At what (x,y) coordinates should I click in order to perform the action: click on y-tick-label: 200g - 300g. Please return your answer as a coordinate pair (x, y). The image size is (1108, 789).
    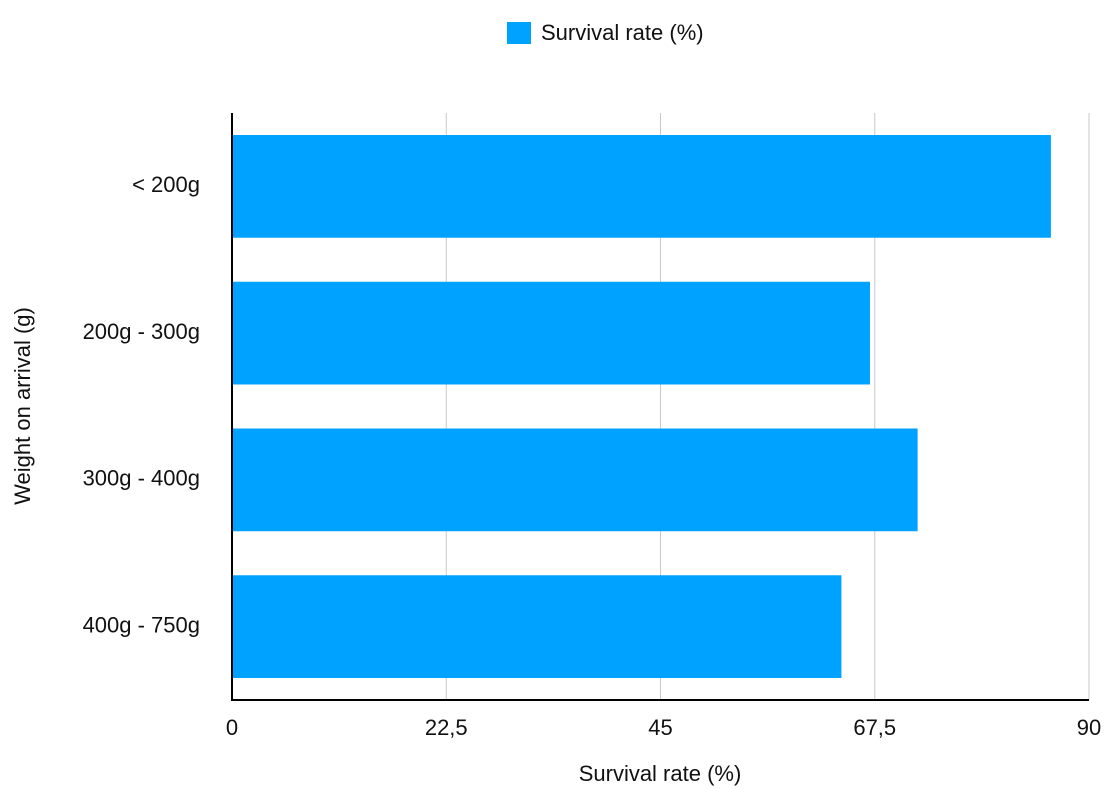
    Looking at the image, I should click on (141, 331).